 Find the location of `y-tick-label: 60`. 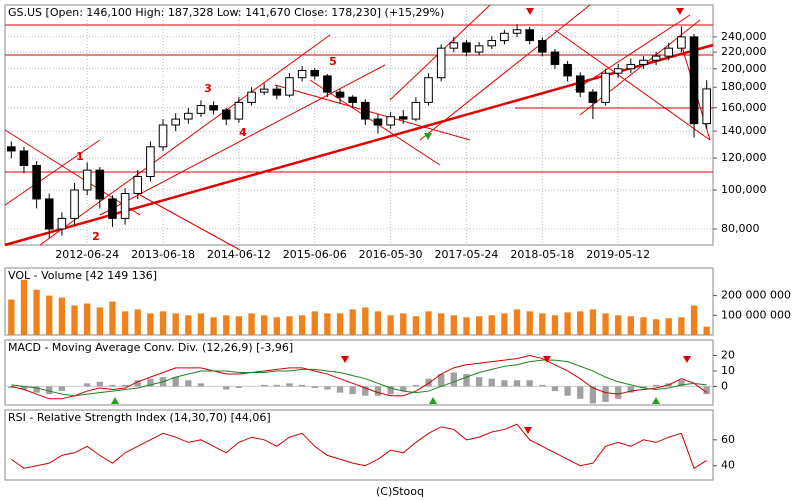

y-tick-label: 60 is located at coordinates (728, 439).